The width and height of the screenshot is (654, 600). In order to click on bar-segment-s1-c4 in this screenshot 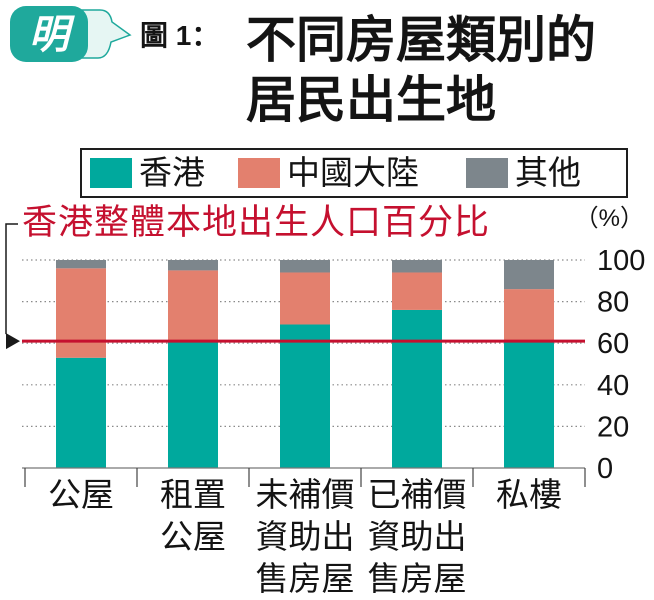, I will do `click(529, 315)`.